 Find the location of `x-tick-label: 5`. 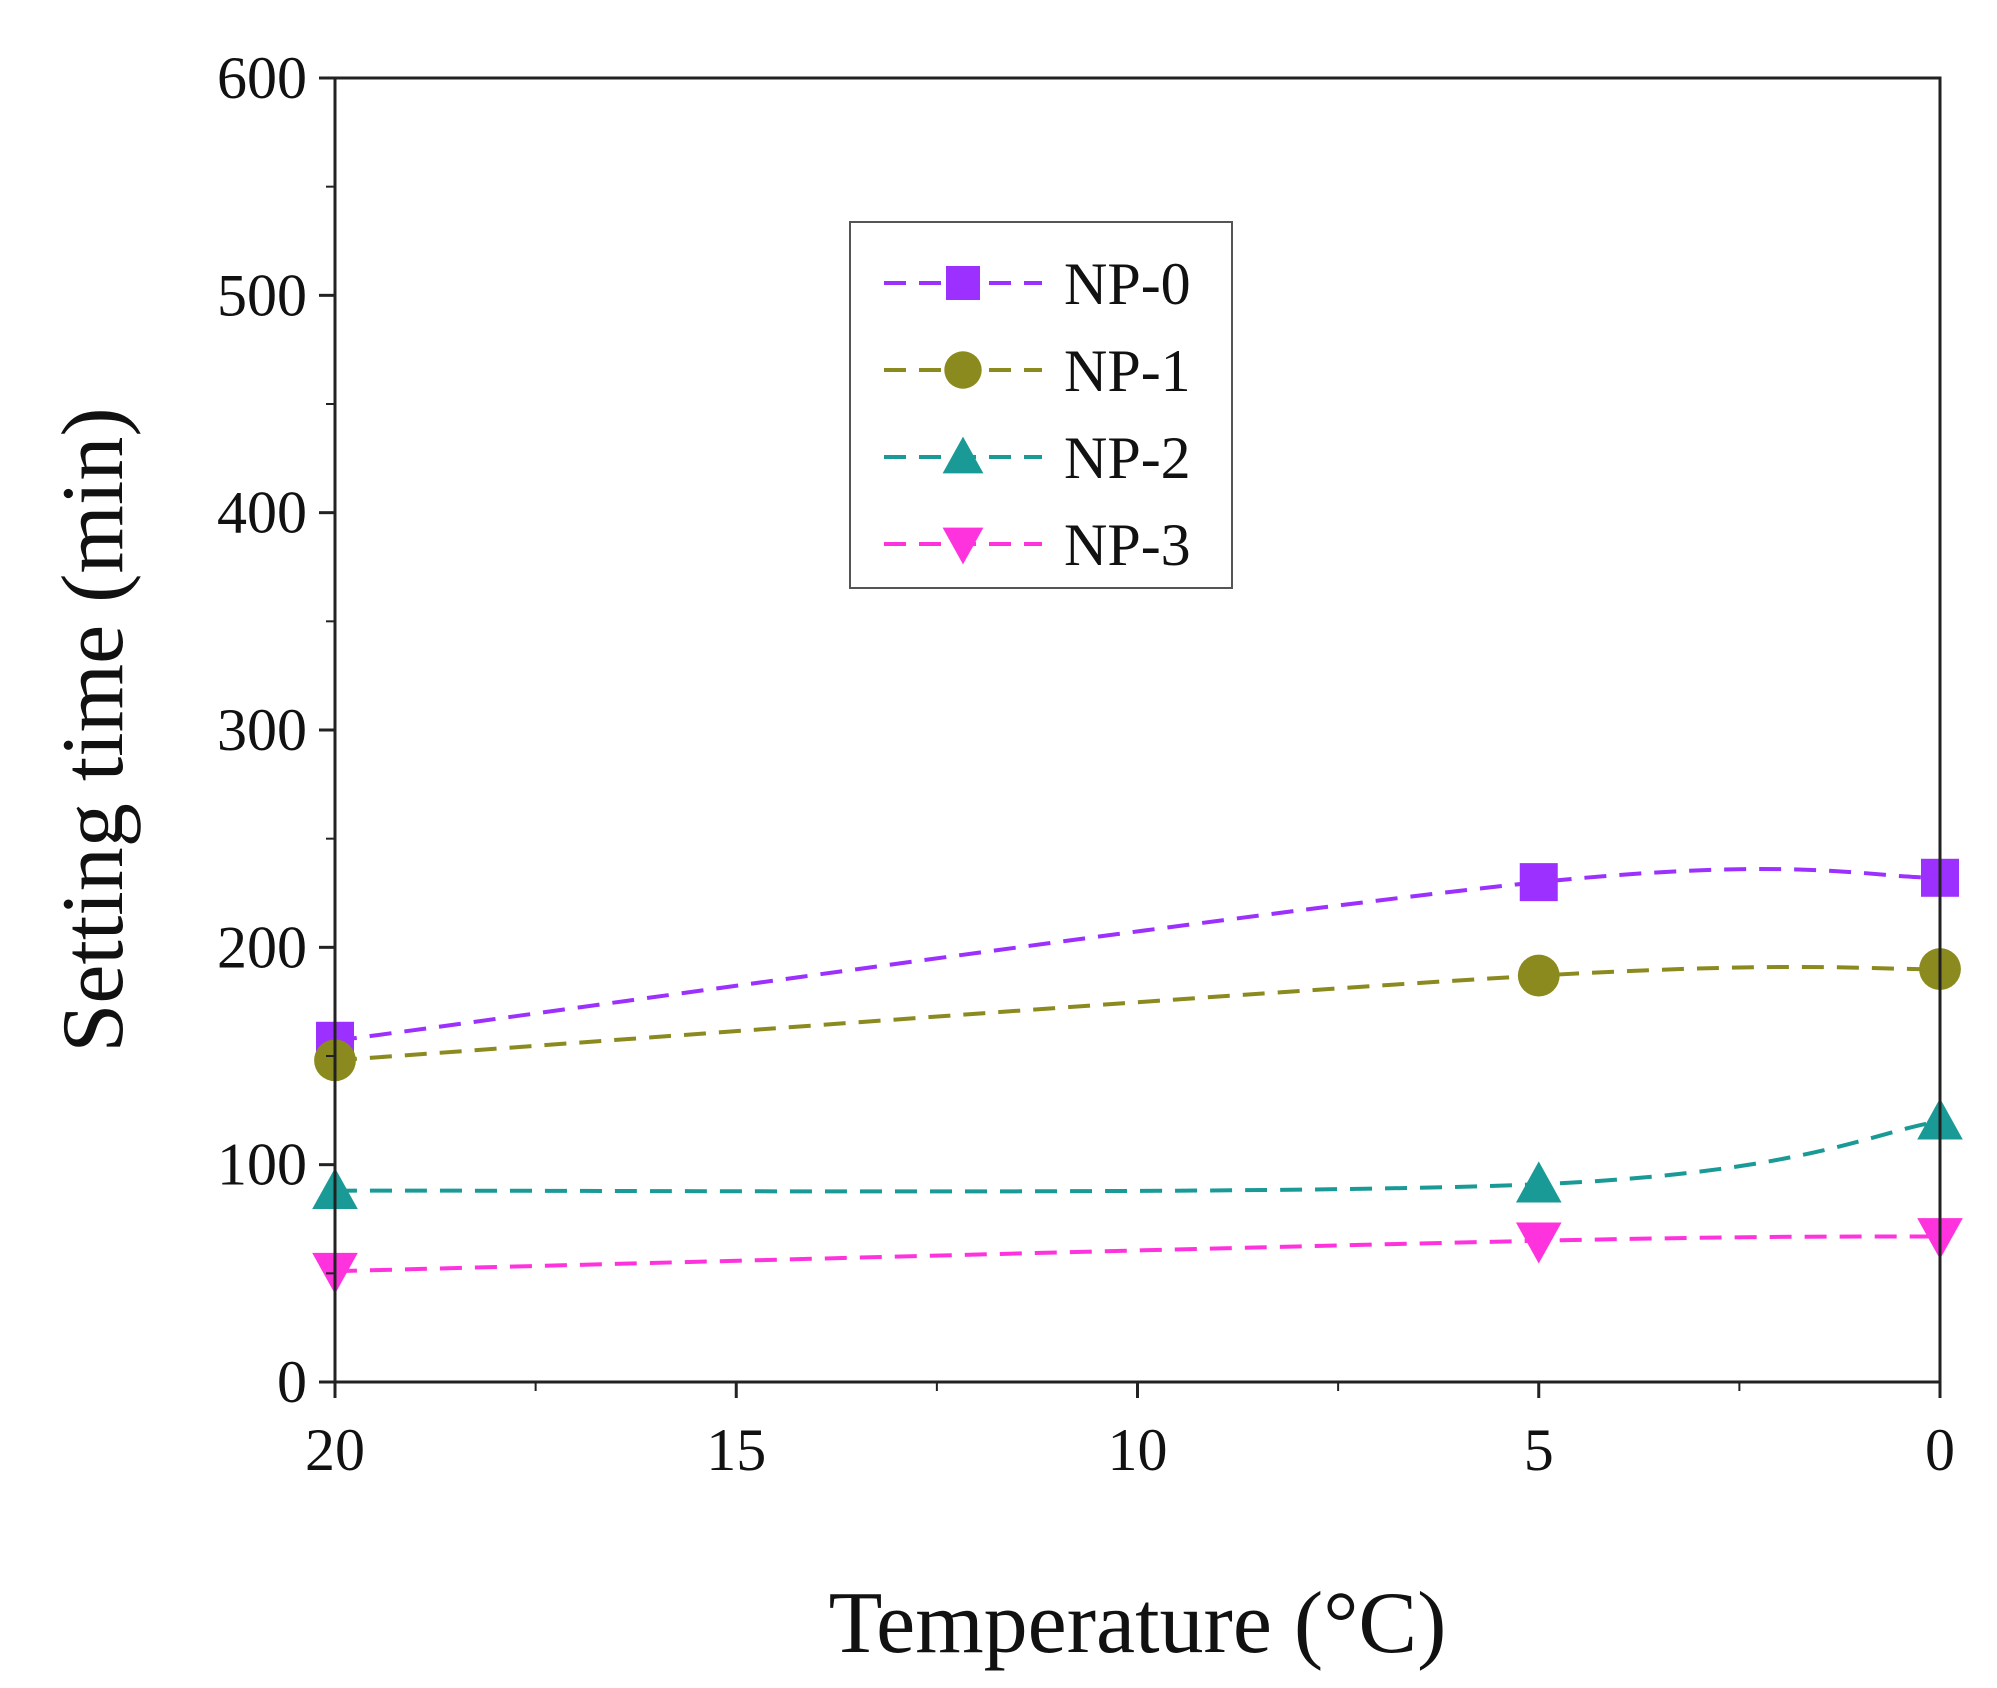

x-tick-label: 5 is located at coordinates (1539, 1450).